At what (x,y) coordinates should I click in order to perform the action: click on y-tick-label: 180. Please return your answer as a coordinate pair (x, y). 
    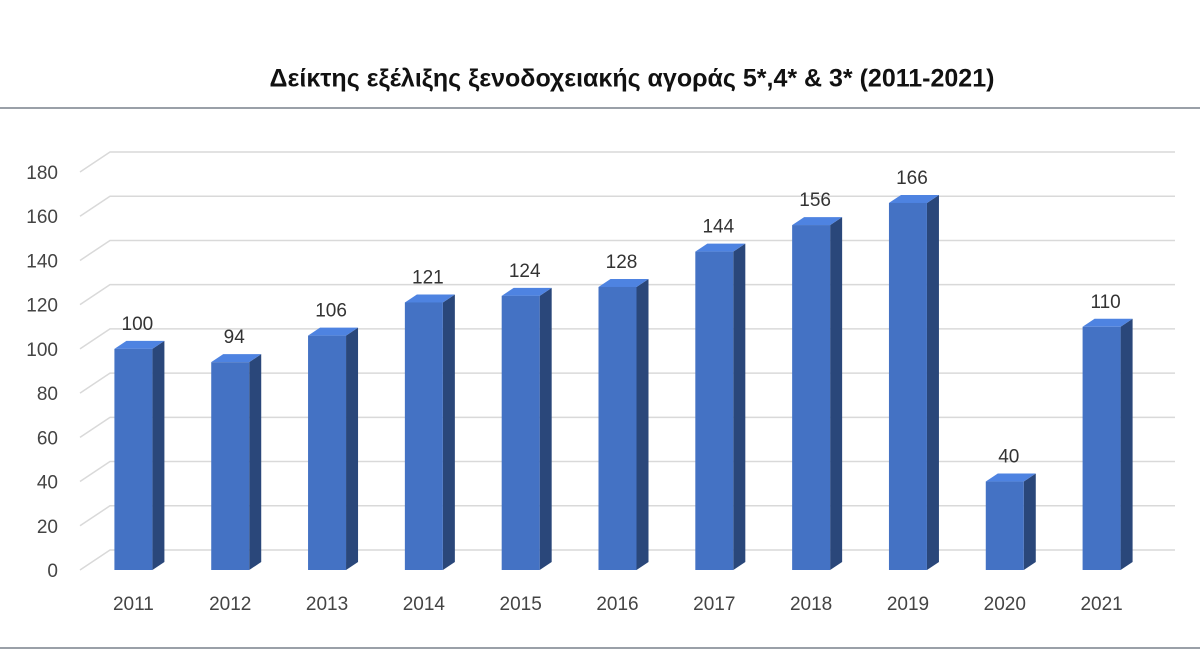
    Looking at the image, I should click on (42, 173).